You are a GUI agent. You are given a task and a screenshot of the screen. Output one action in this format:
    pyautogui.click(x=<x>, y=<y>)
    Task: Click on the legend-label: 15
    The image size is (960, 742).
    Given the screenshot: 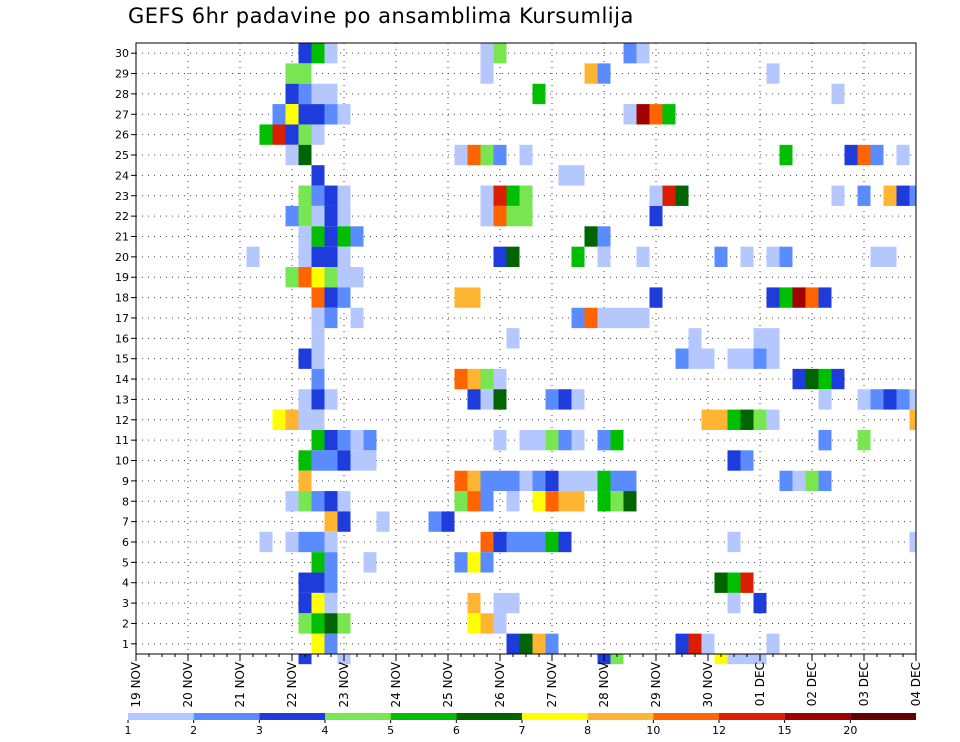 What is the action you would take?
    pyautogui.click(x=785, y=730)
    